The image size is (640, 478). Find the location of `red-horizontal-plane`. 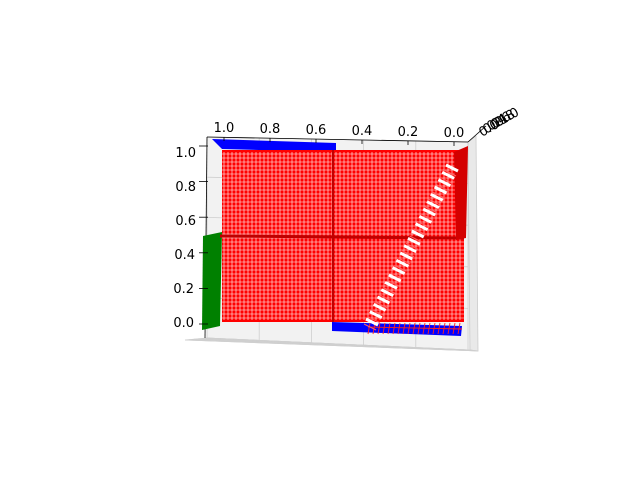

red-horizontal-plane is located at coordinates (342, 237).